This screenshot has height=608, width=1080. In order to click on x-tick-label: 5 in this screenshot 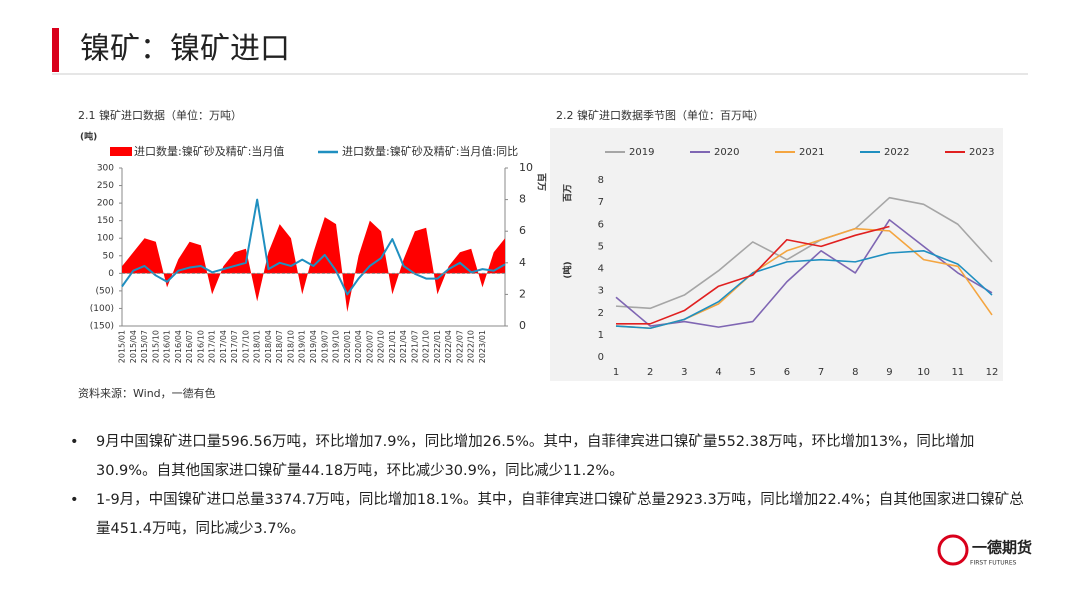, I will do `click(753, 372)`.